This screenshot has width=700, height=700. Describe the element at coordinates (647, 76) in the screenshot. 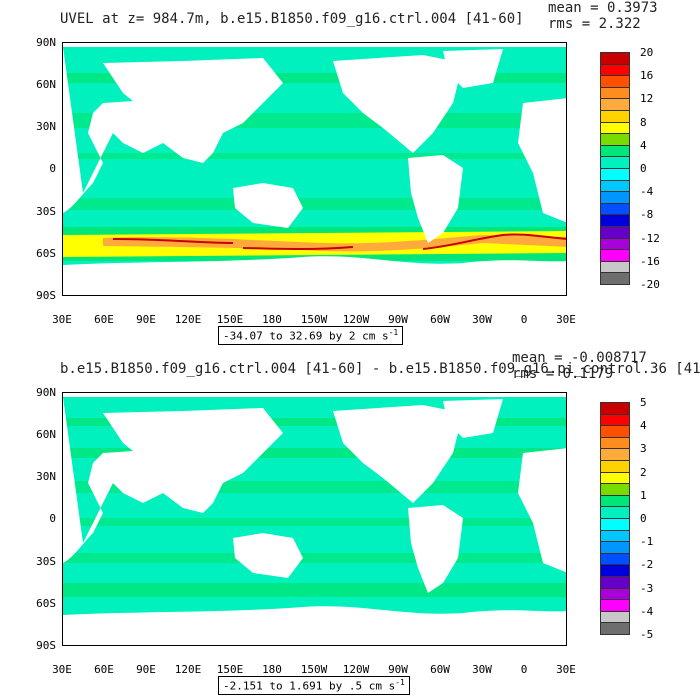

I see `legend-label: 16` at that location.